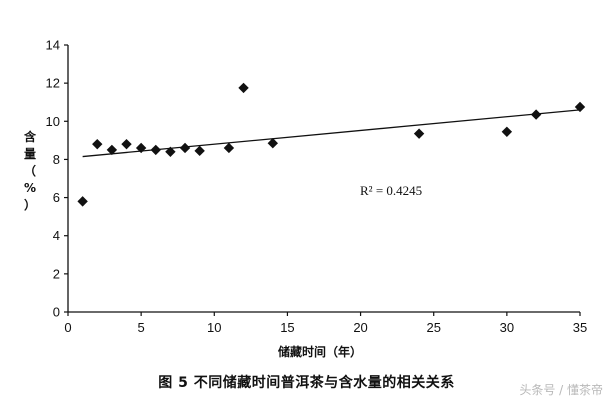 The height and width of the screenshot is (404, 613). What do you see at coordinates (580, 327) in the screenshot?
I see `x-tick-label: 35` at bounding box center [580, 327].